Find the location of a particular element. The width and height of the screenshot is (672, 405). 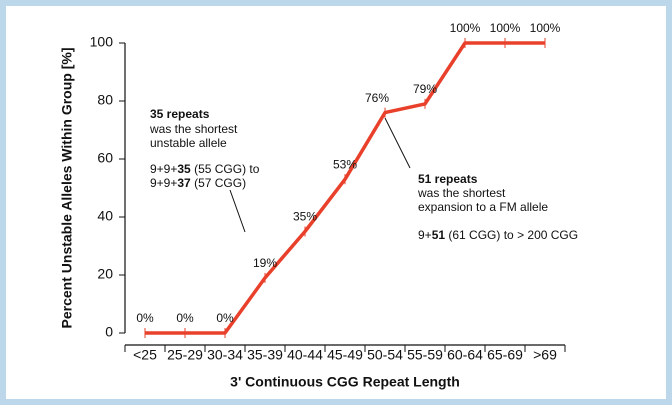

annotation-text: (61 CGG) to > 200 CGG is located at coordinates (511, 235).